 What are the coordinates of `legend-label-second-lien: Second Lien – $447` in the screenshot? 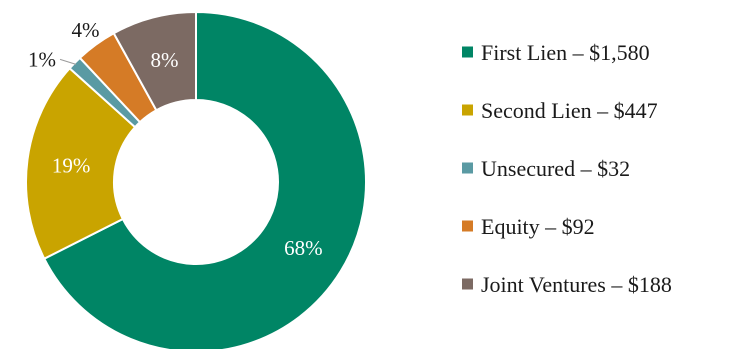 It's located at (569, 110).